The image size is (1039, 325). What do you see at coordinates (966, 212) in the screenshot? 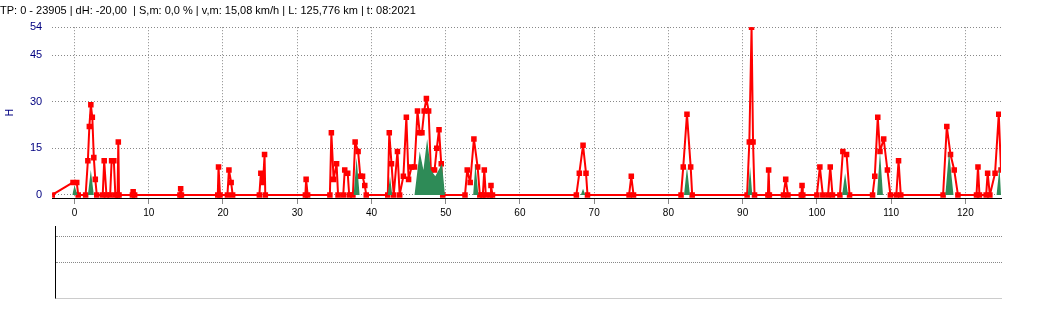
I see `x-tick-label: 120` at bounding box center [966, 212].